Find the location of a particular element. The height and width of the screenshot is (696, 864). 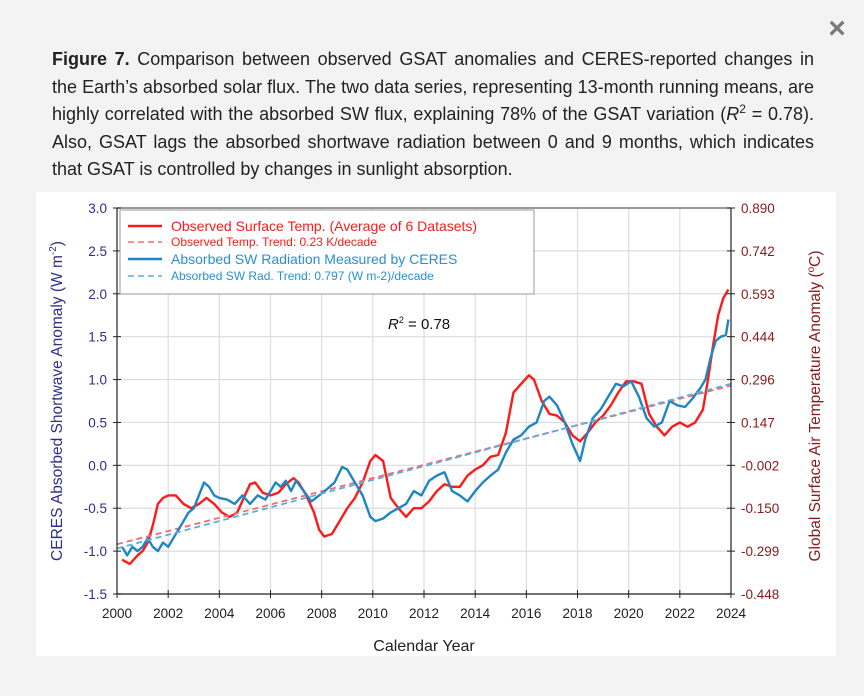

x-tick-label: 2002 is located at coordinates (168, 613).